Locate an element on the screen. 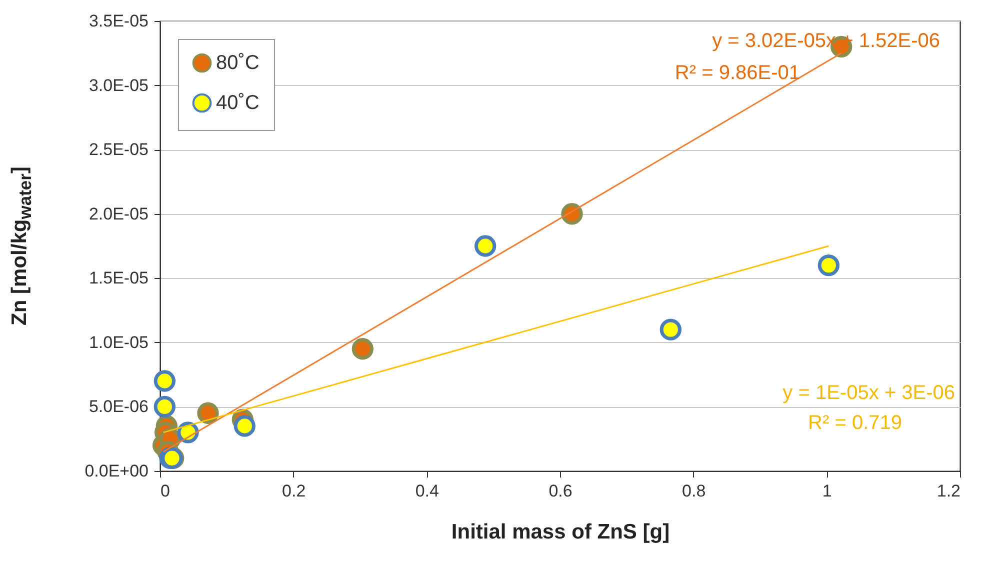  x-tick-label: 1.2 is located at coordinates (948, 491).